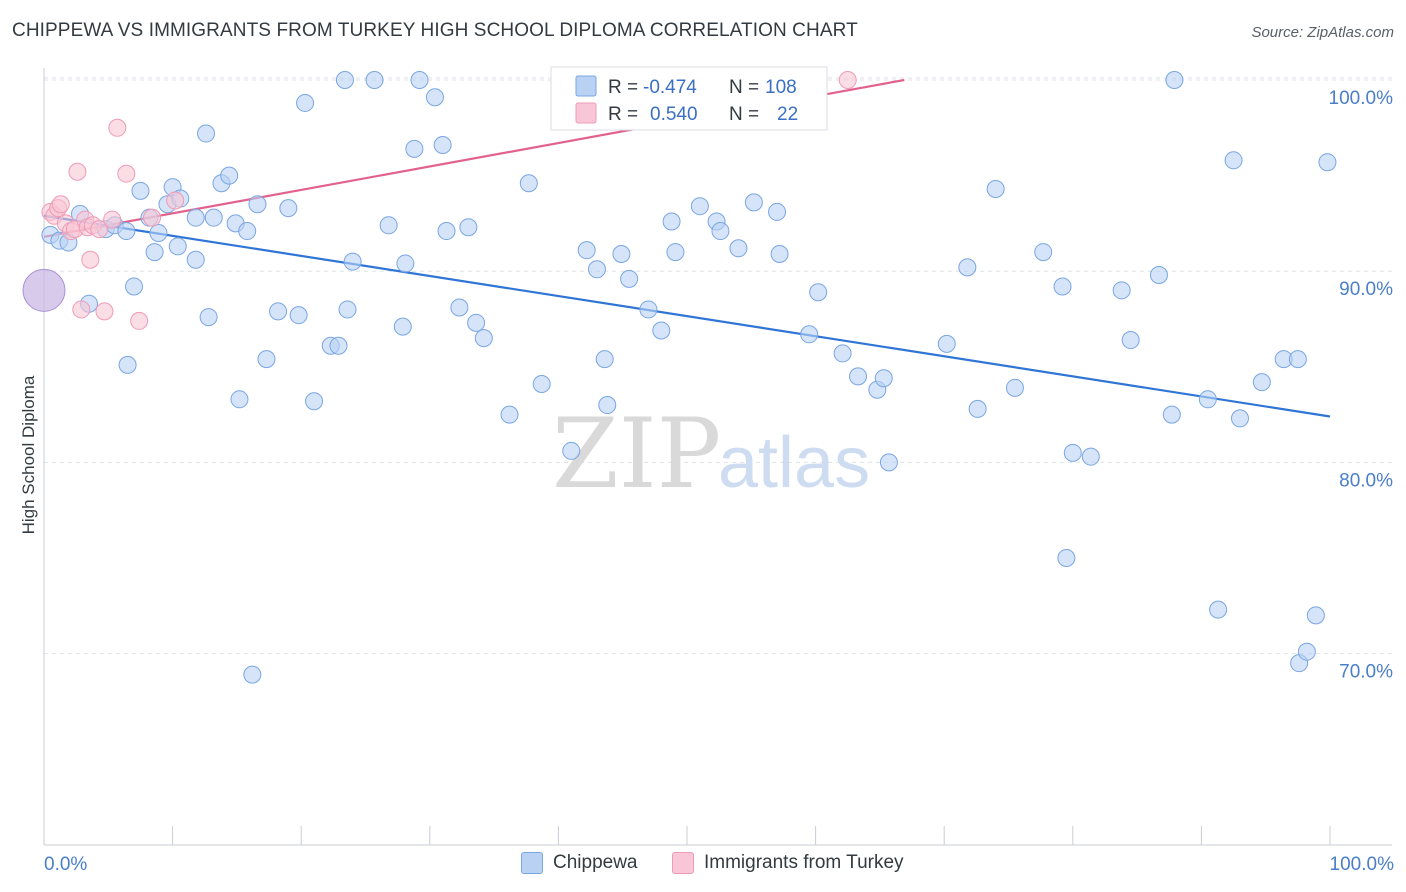 This screenshot has height=892, width=1406. What do you see at coordinates (636, 454) in the screenshot?
I see `watermark-zip: ZIP` at bounding box center [636, 454].